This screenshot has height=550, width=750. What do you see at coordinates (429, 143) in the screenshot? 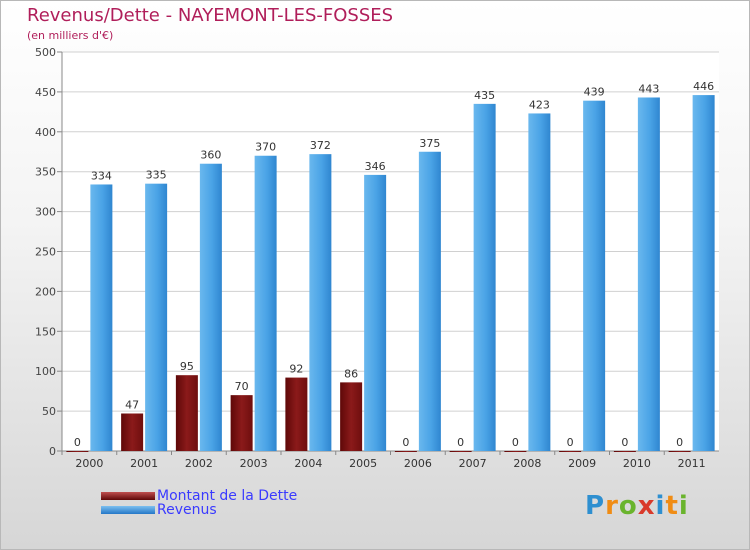
I see `data-label-revenus-2006: 375` at bounding box center [429, 143].